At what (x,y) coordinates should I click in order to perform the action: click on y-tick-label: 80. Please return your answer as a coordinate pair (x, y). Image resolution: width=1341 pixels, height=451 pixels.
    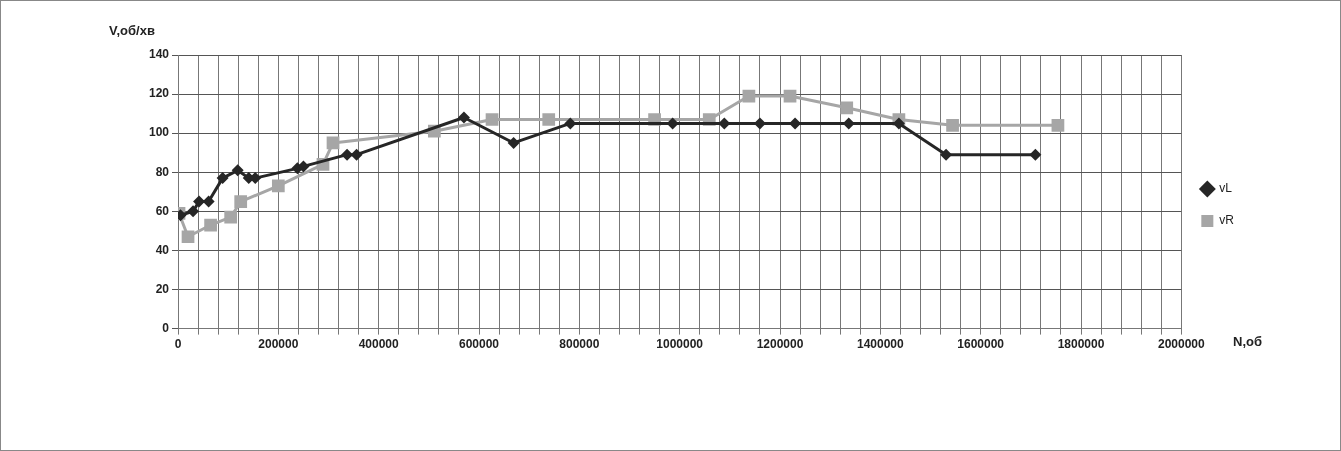
    Looking at the image, I should click on (162, 171).